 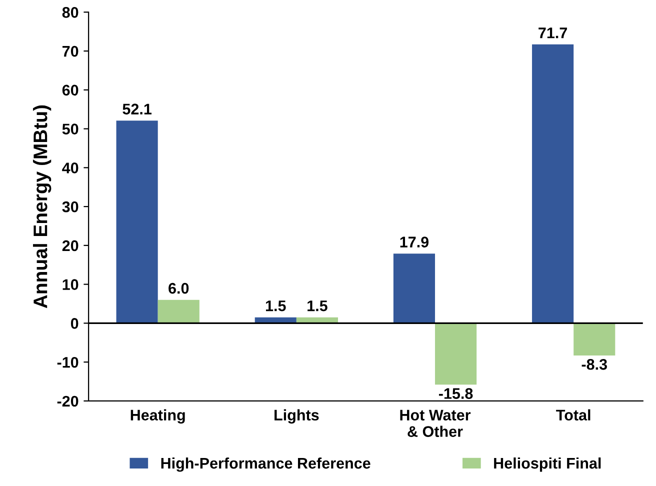 What do you see at coordinates (455, 393) in the screenshot?
I see `data-label: -15.8` at bounding box center [455, 393].